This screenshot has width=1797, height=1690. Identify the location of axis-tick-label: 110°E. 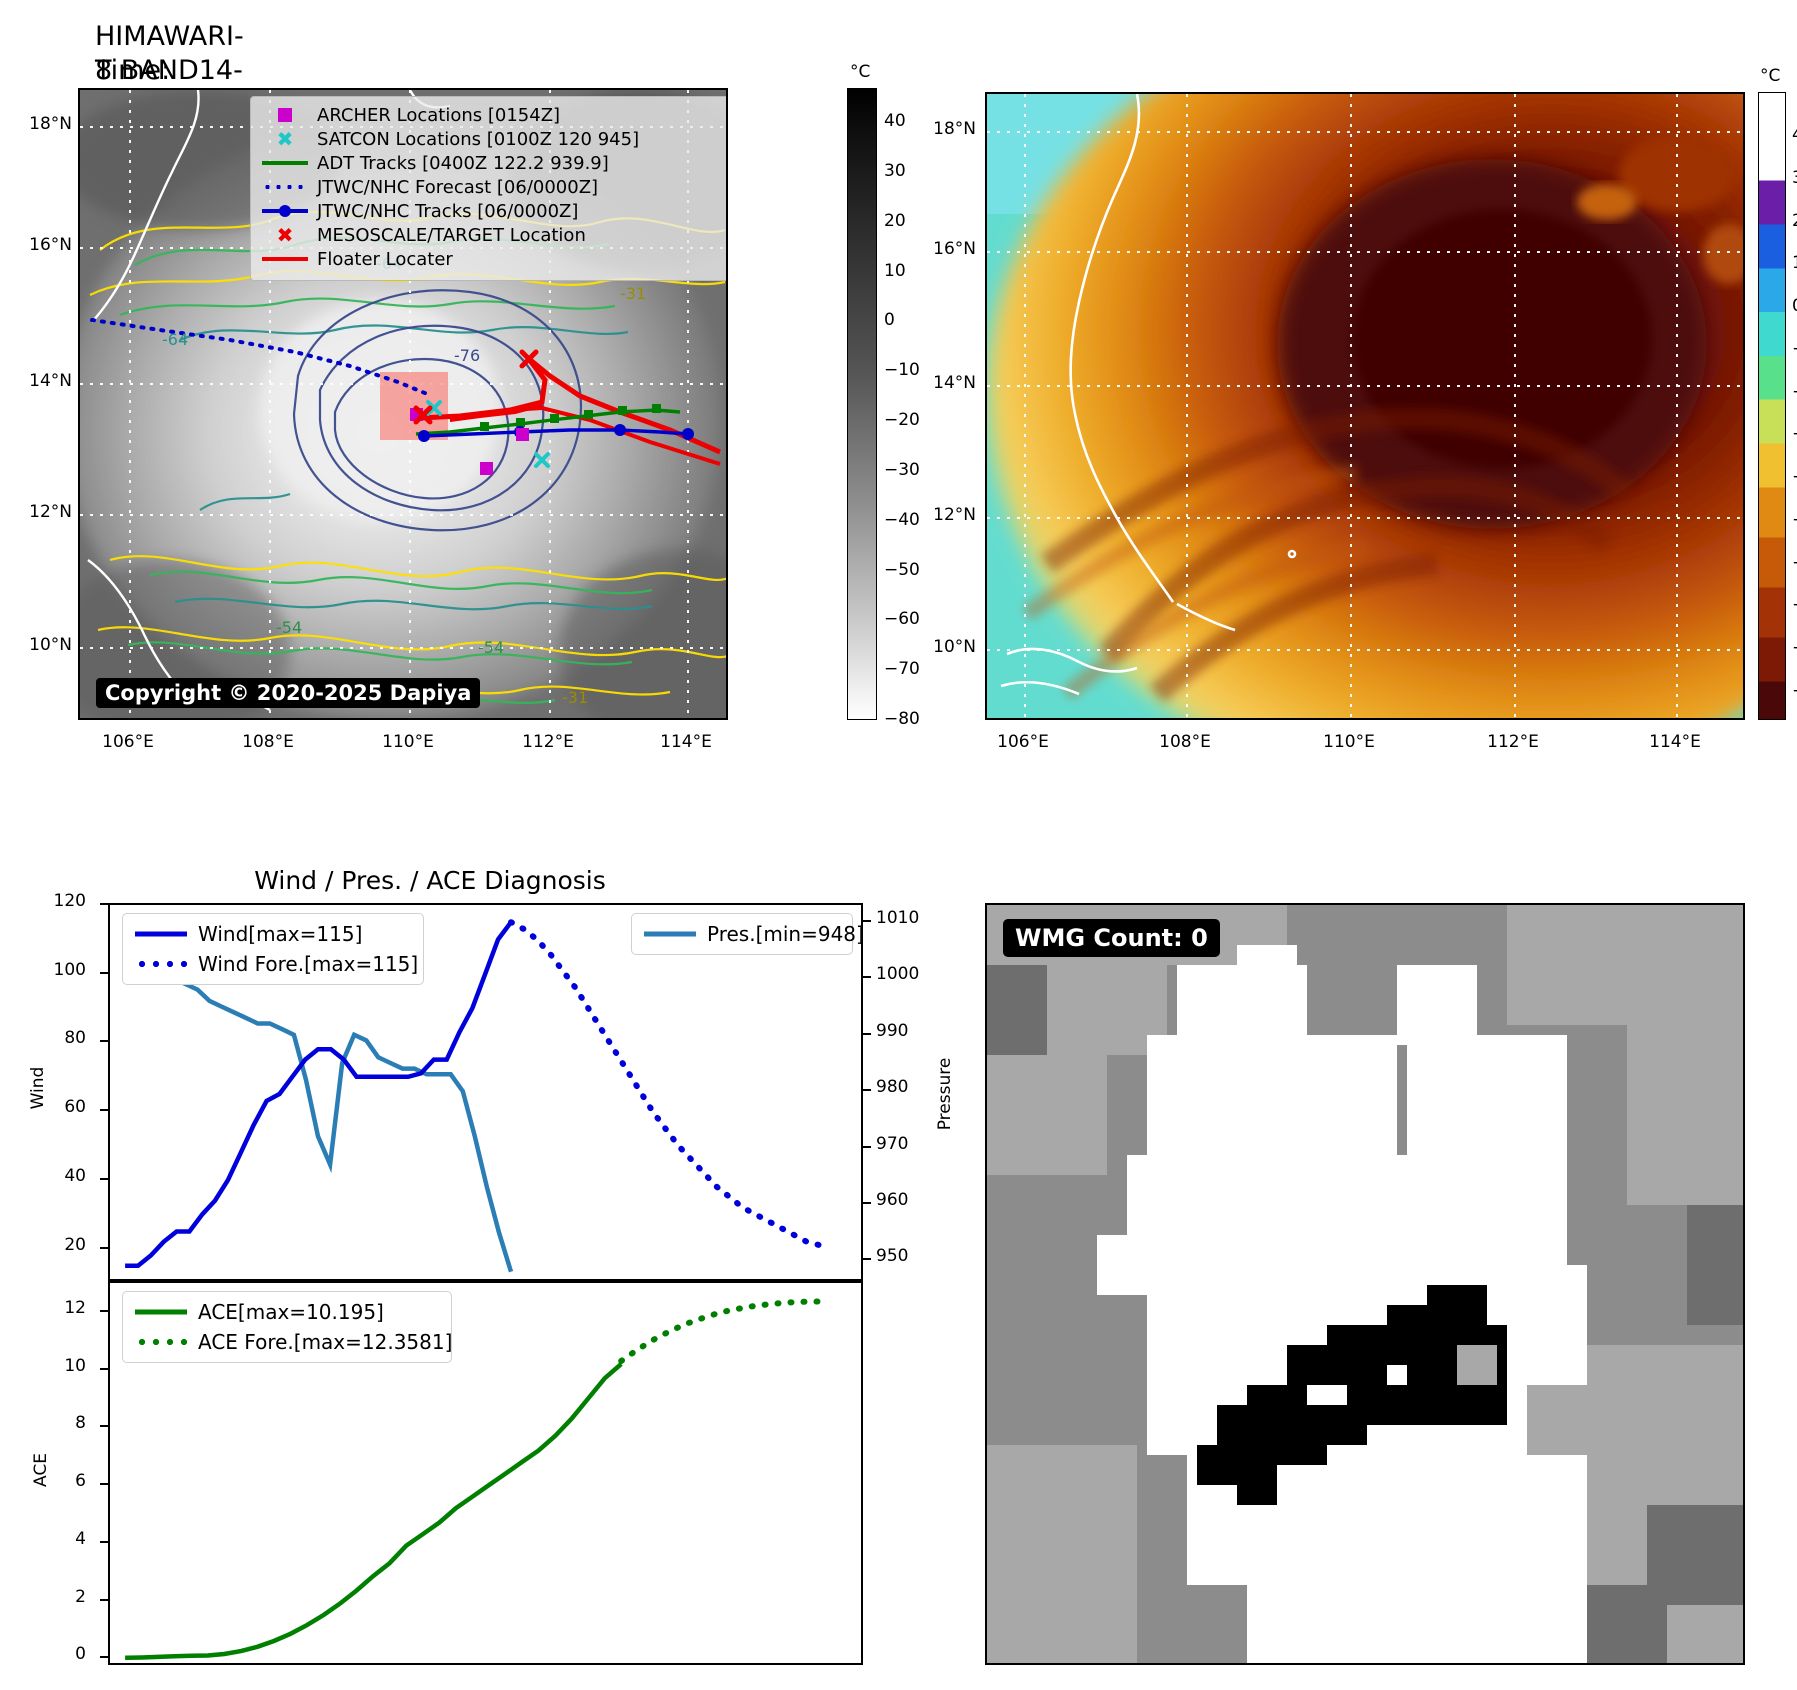
(408, 742).